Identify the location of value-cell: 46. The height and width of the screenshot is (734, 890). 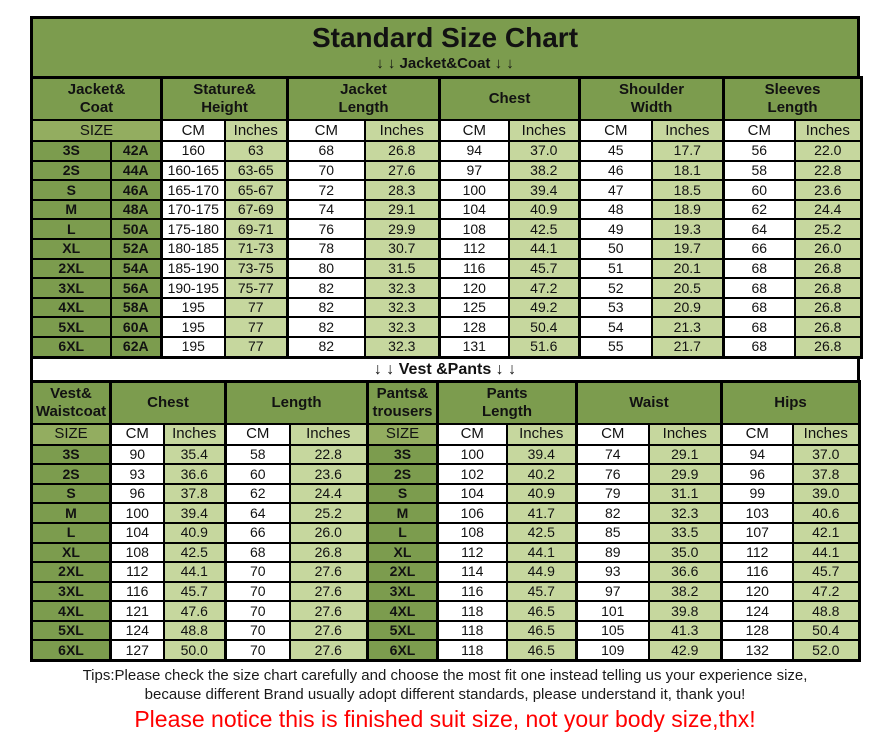
(615, 170).